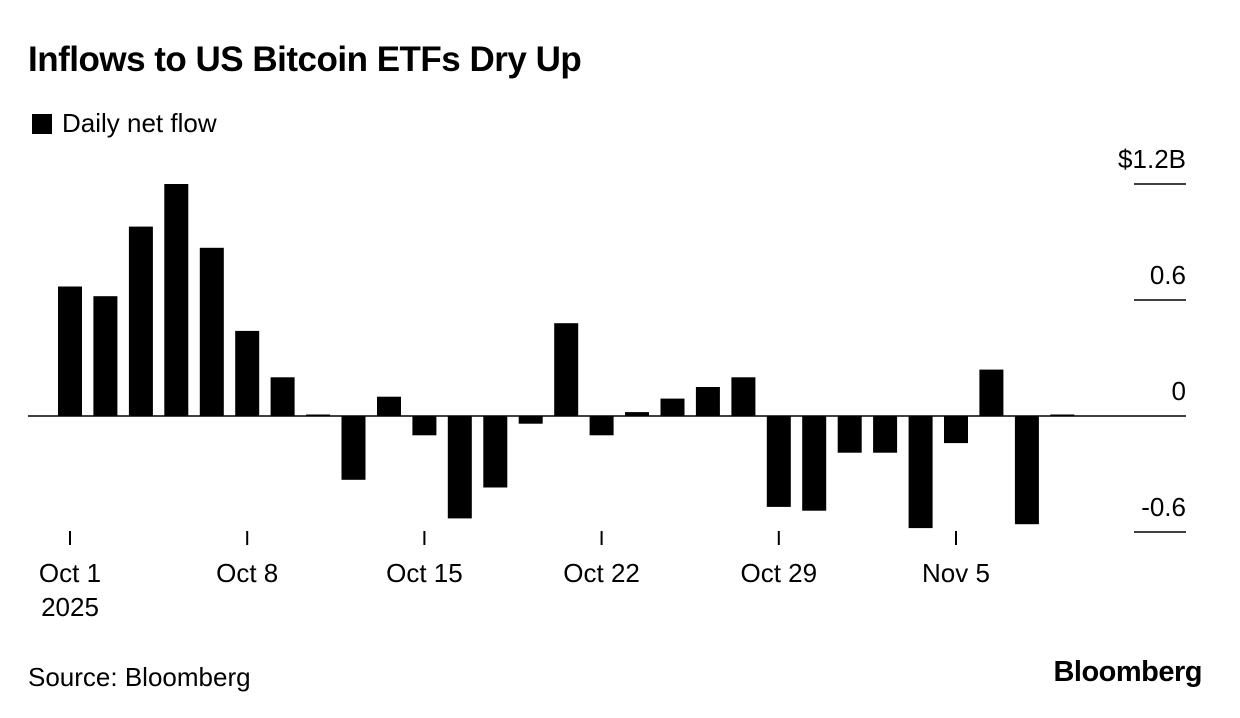 This screenshot has width=1240, height=718. What do you see at coordinates (305, 59) in the screenshot?
I see `chart-title: Inflows to US Bitcoin ETFs Dry Up` at bounding box center [305, 59].